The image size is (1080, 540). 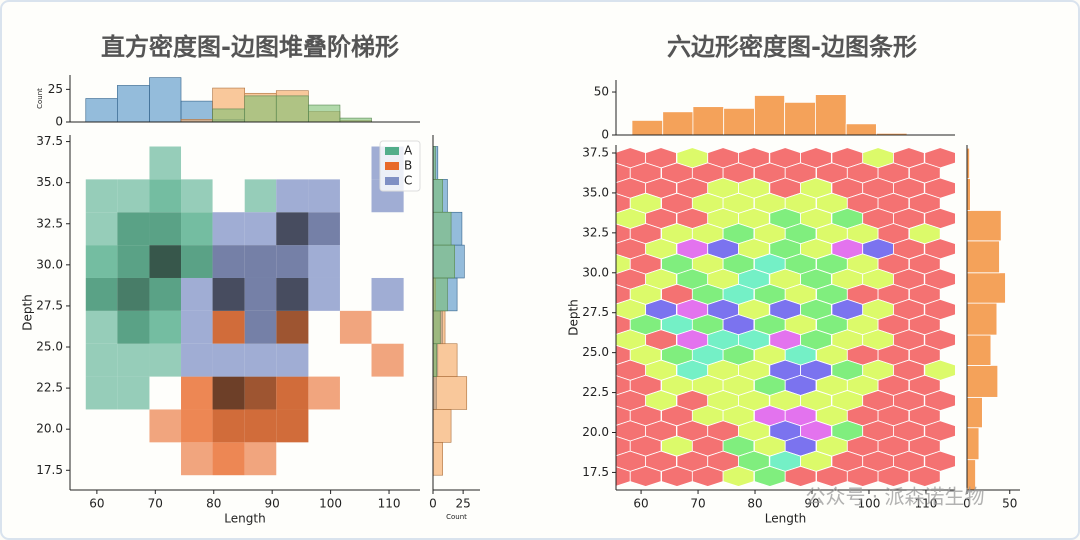 What do you see at coordinates (55, 89) in the screenshot?
I see `top-y-tick-label: 25` at bounding box center [55, 89].